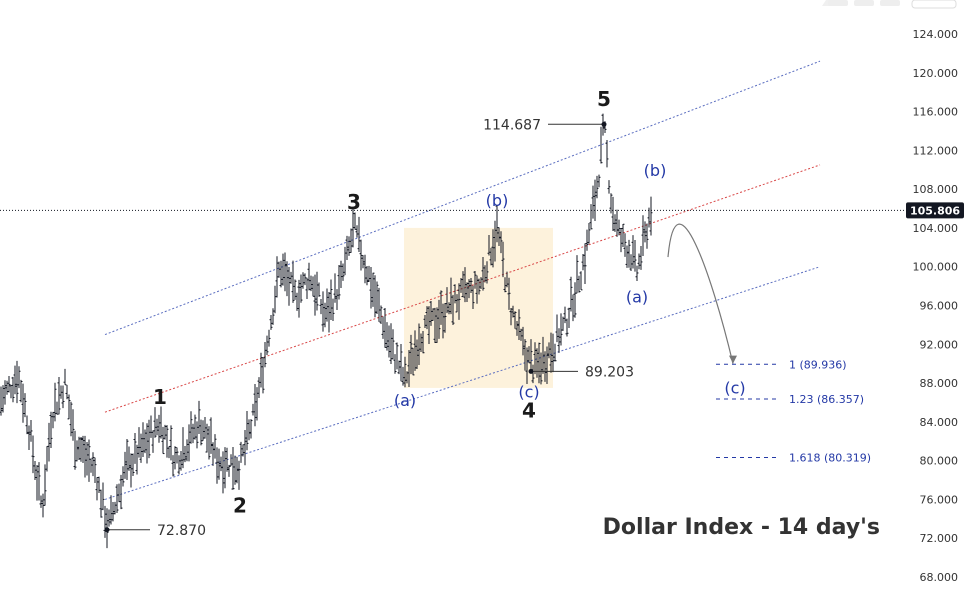 This screenshot has height=593, width=966. What do you see at coordinates (936, 189) in the screenshot?
I see `y-axis-tick-label: 108.000` at bounding box center [936, 189].